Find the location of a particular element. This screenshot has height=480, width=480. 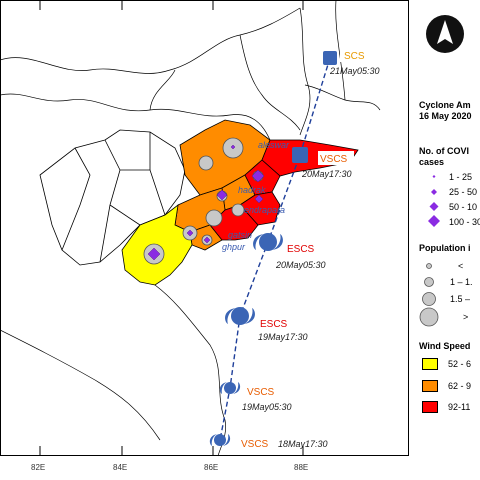

tick-label: 88E is located at coordinates (301, 467).